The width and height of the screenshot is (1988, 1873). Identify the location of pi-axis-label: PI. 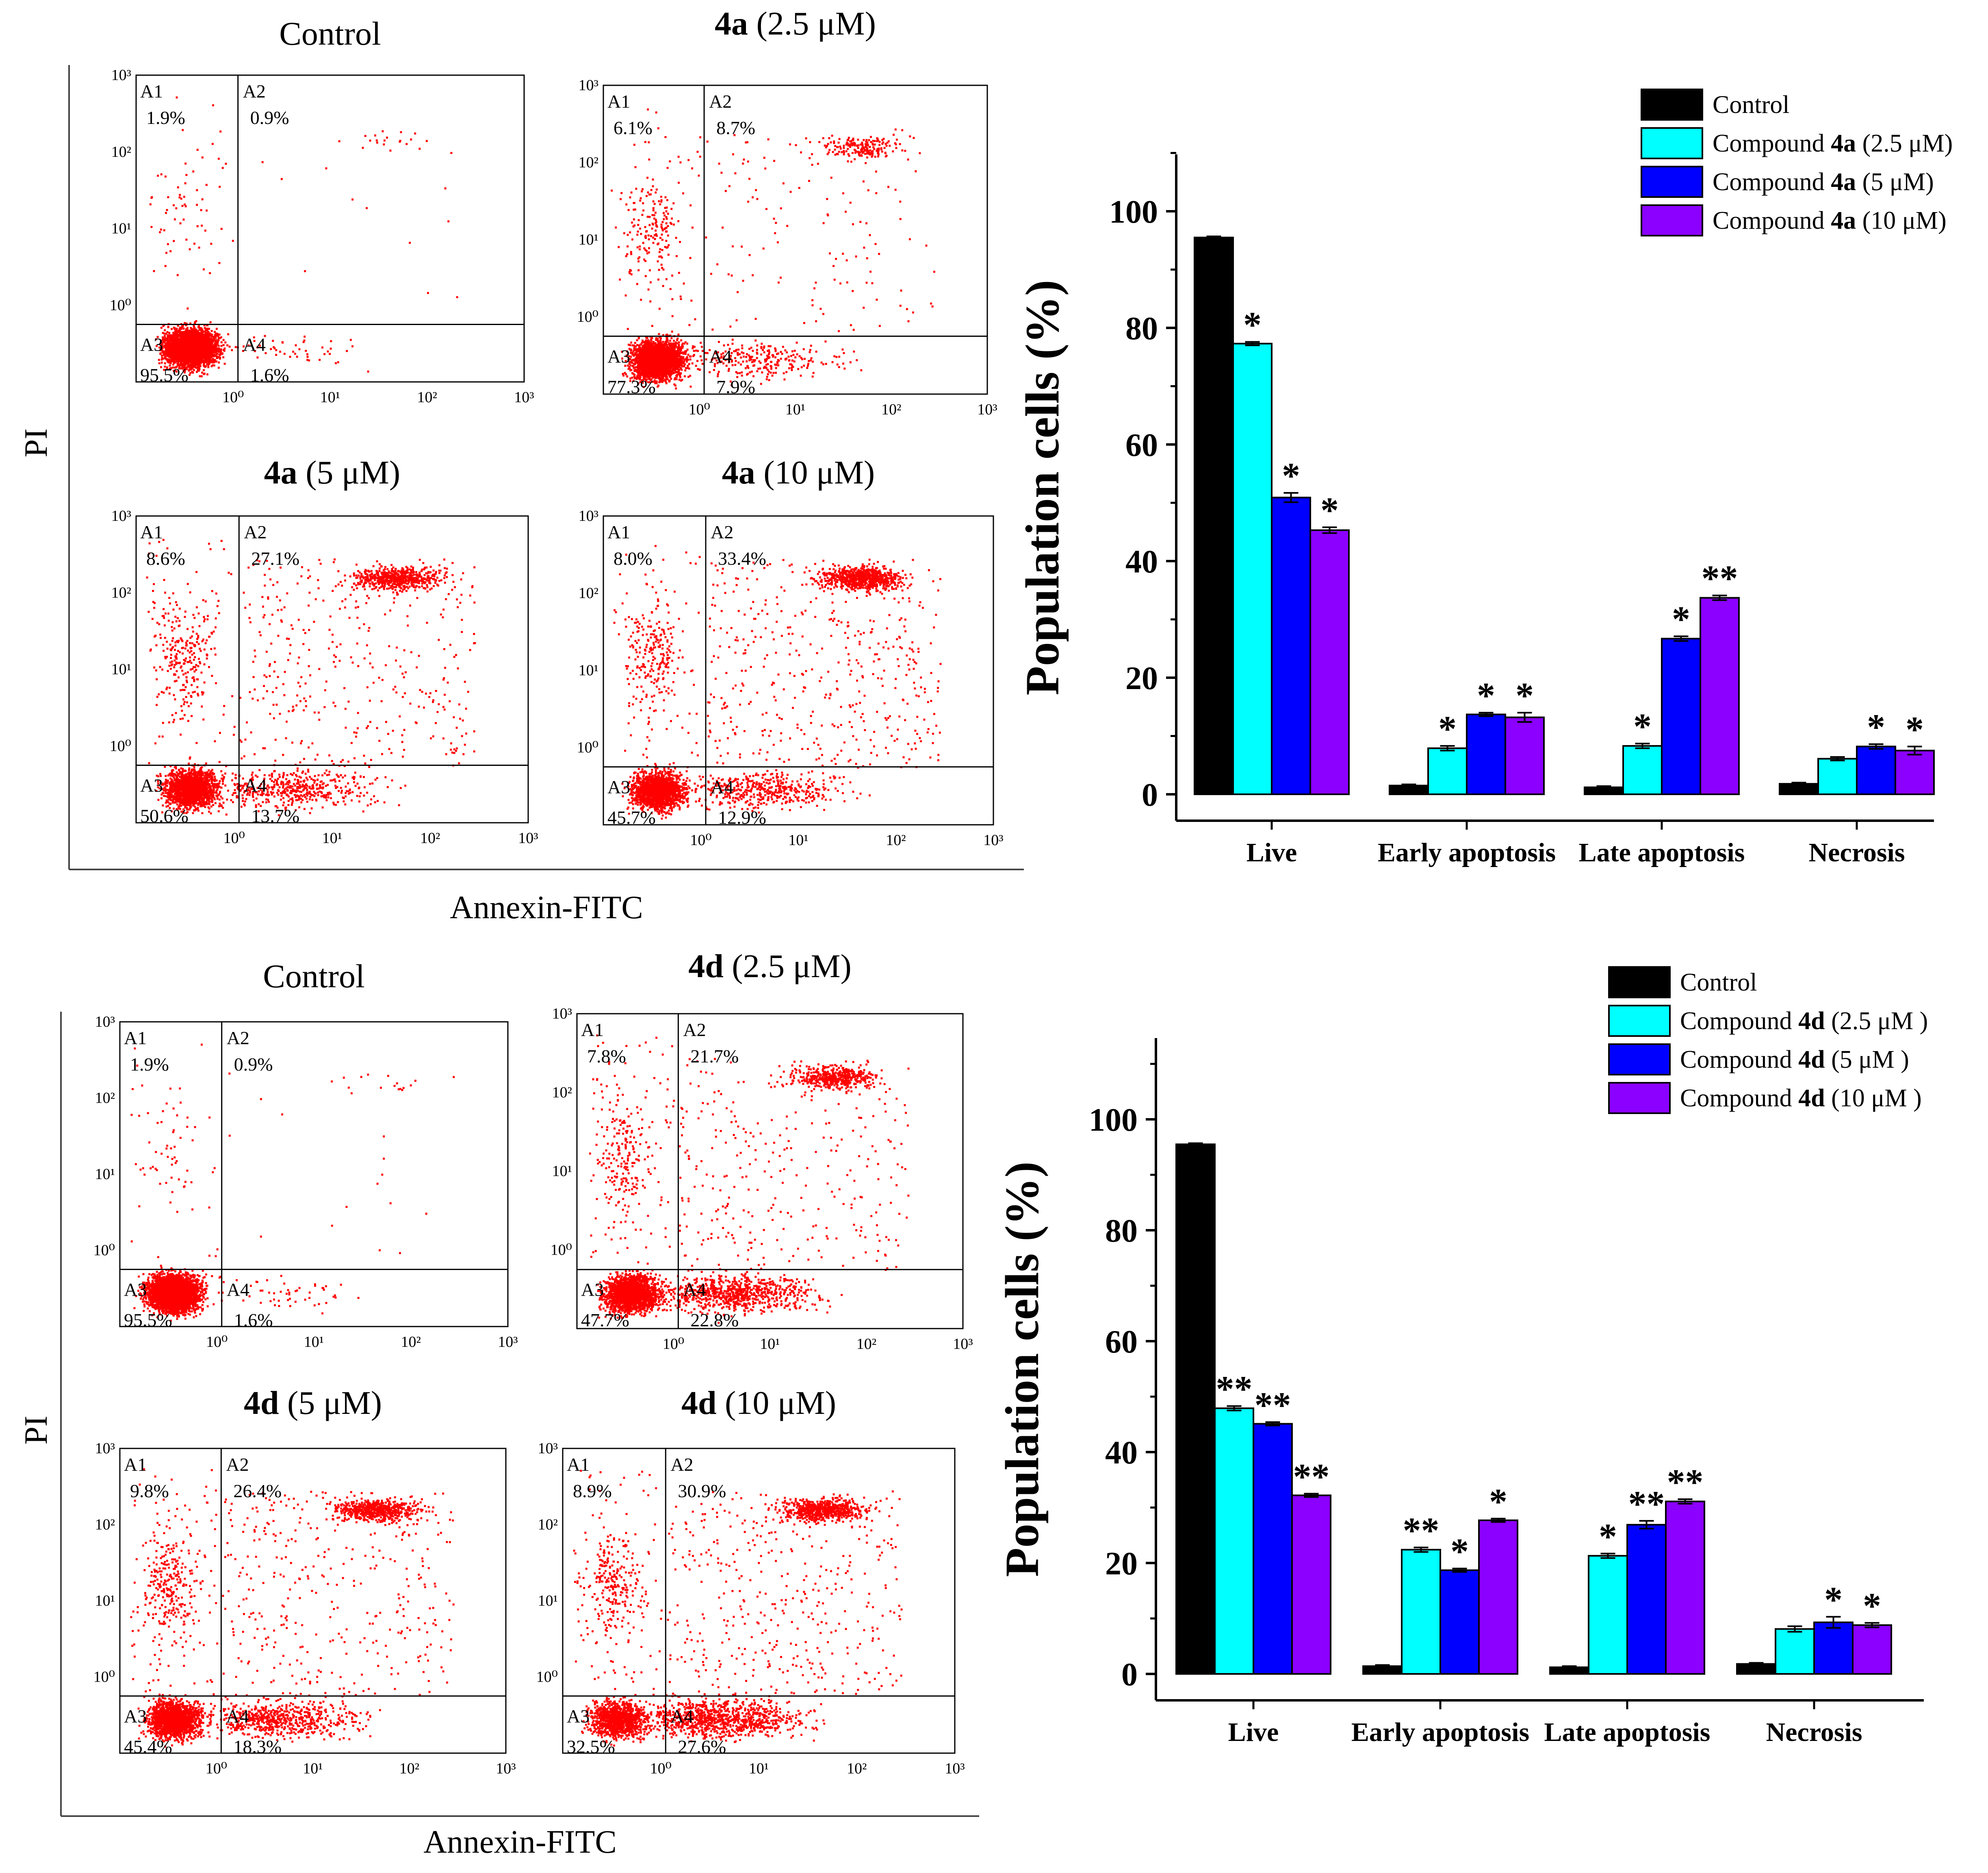
(36, 442).